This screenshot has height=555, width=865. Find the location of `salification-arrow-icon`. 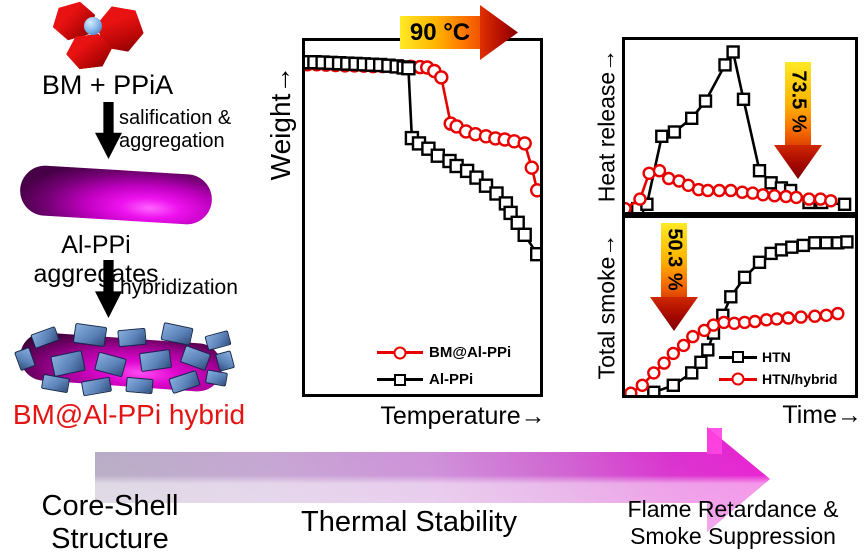

salification-arrow-icon is located at coordinates (108, 130).